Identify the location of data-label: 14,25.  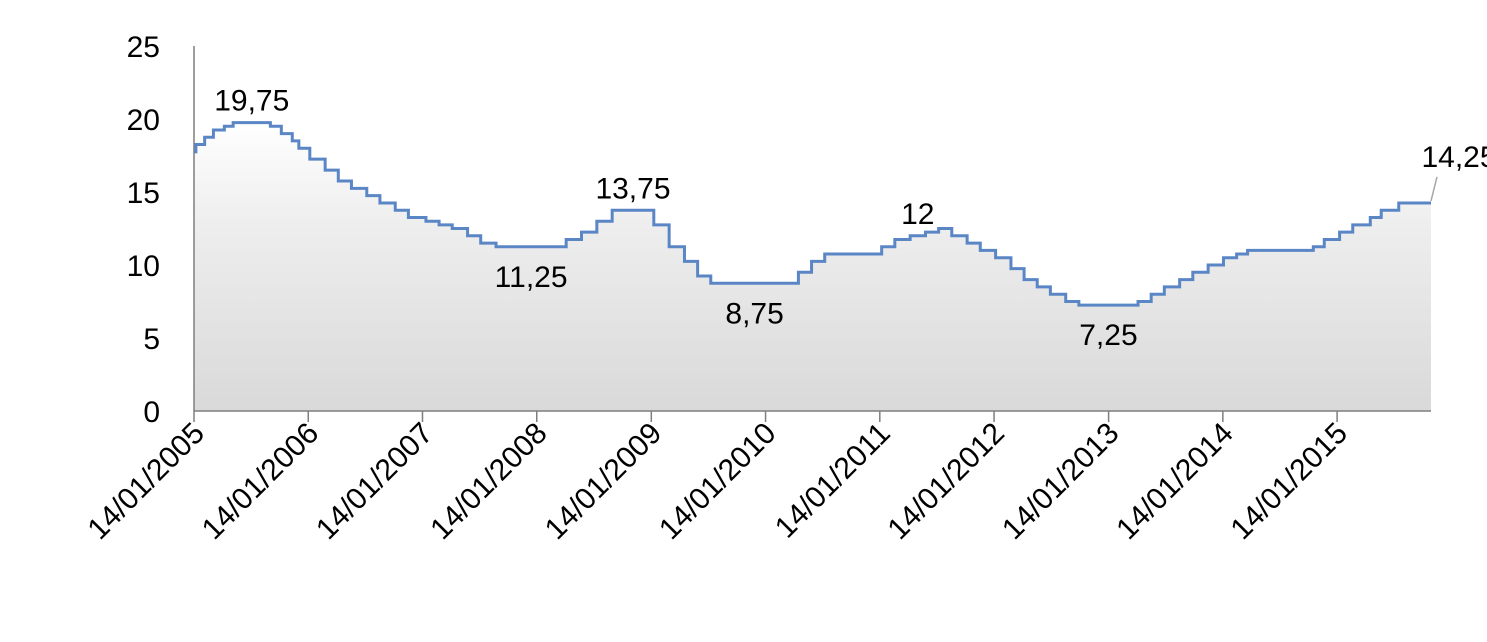
(1454, 157).